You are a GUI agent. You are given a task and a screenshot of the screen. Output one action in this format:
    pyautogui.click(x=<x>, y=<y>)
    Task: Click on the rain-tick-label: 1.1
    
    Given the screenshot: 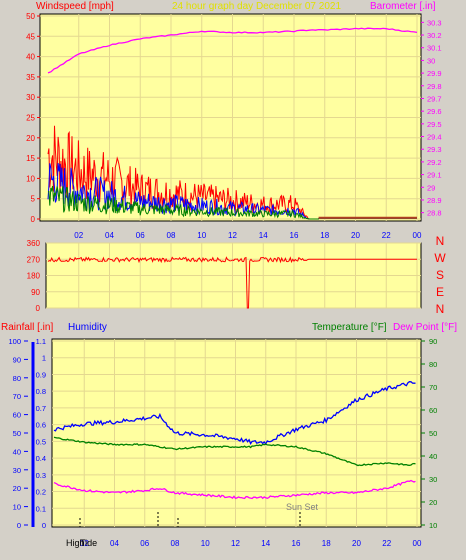 What is the action you would take?
    pyautogui.click(x=41, y=341)
    